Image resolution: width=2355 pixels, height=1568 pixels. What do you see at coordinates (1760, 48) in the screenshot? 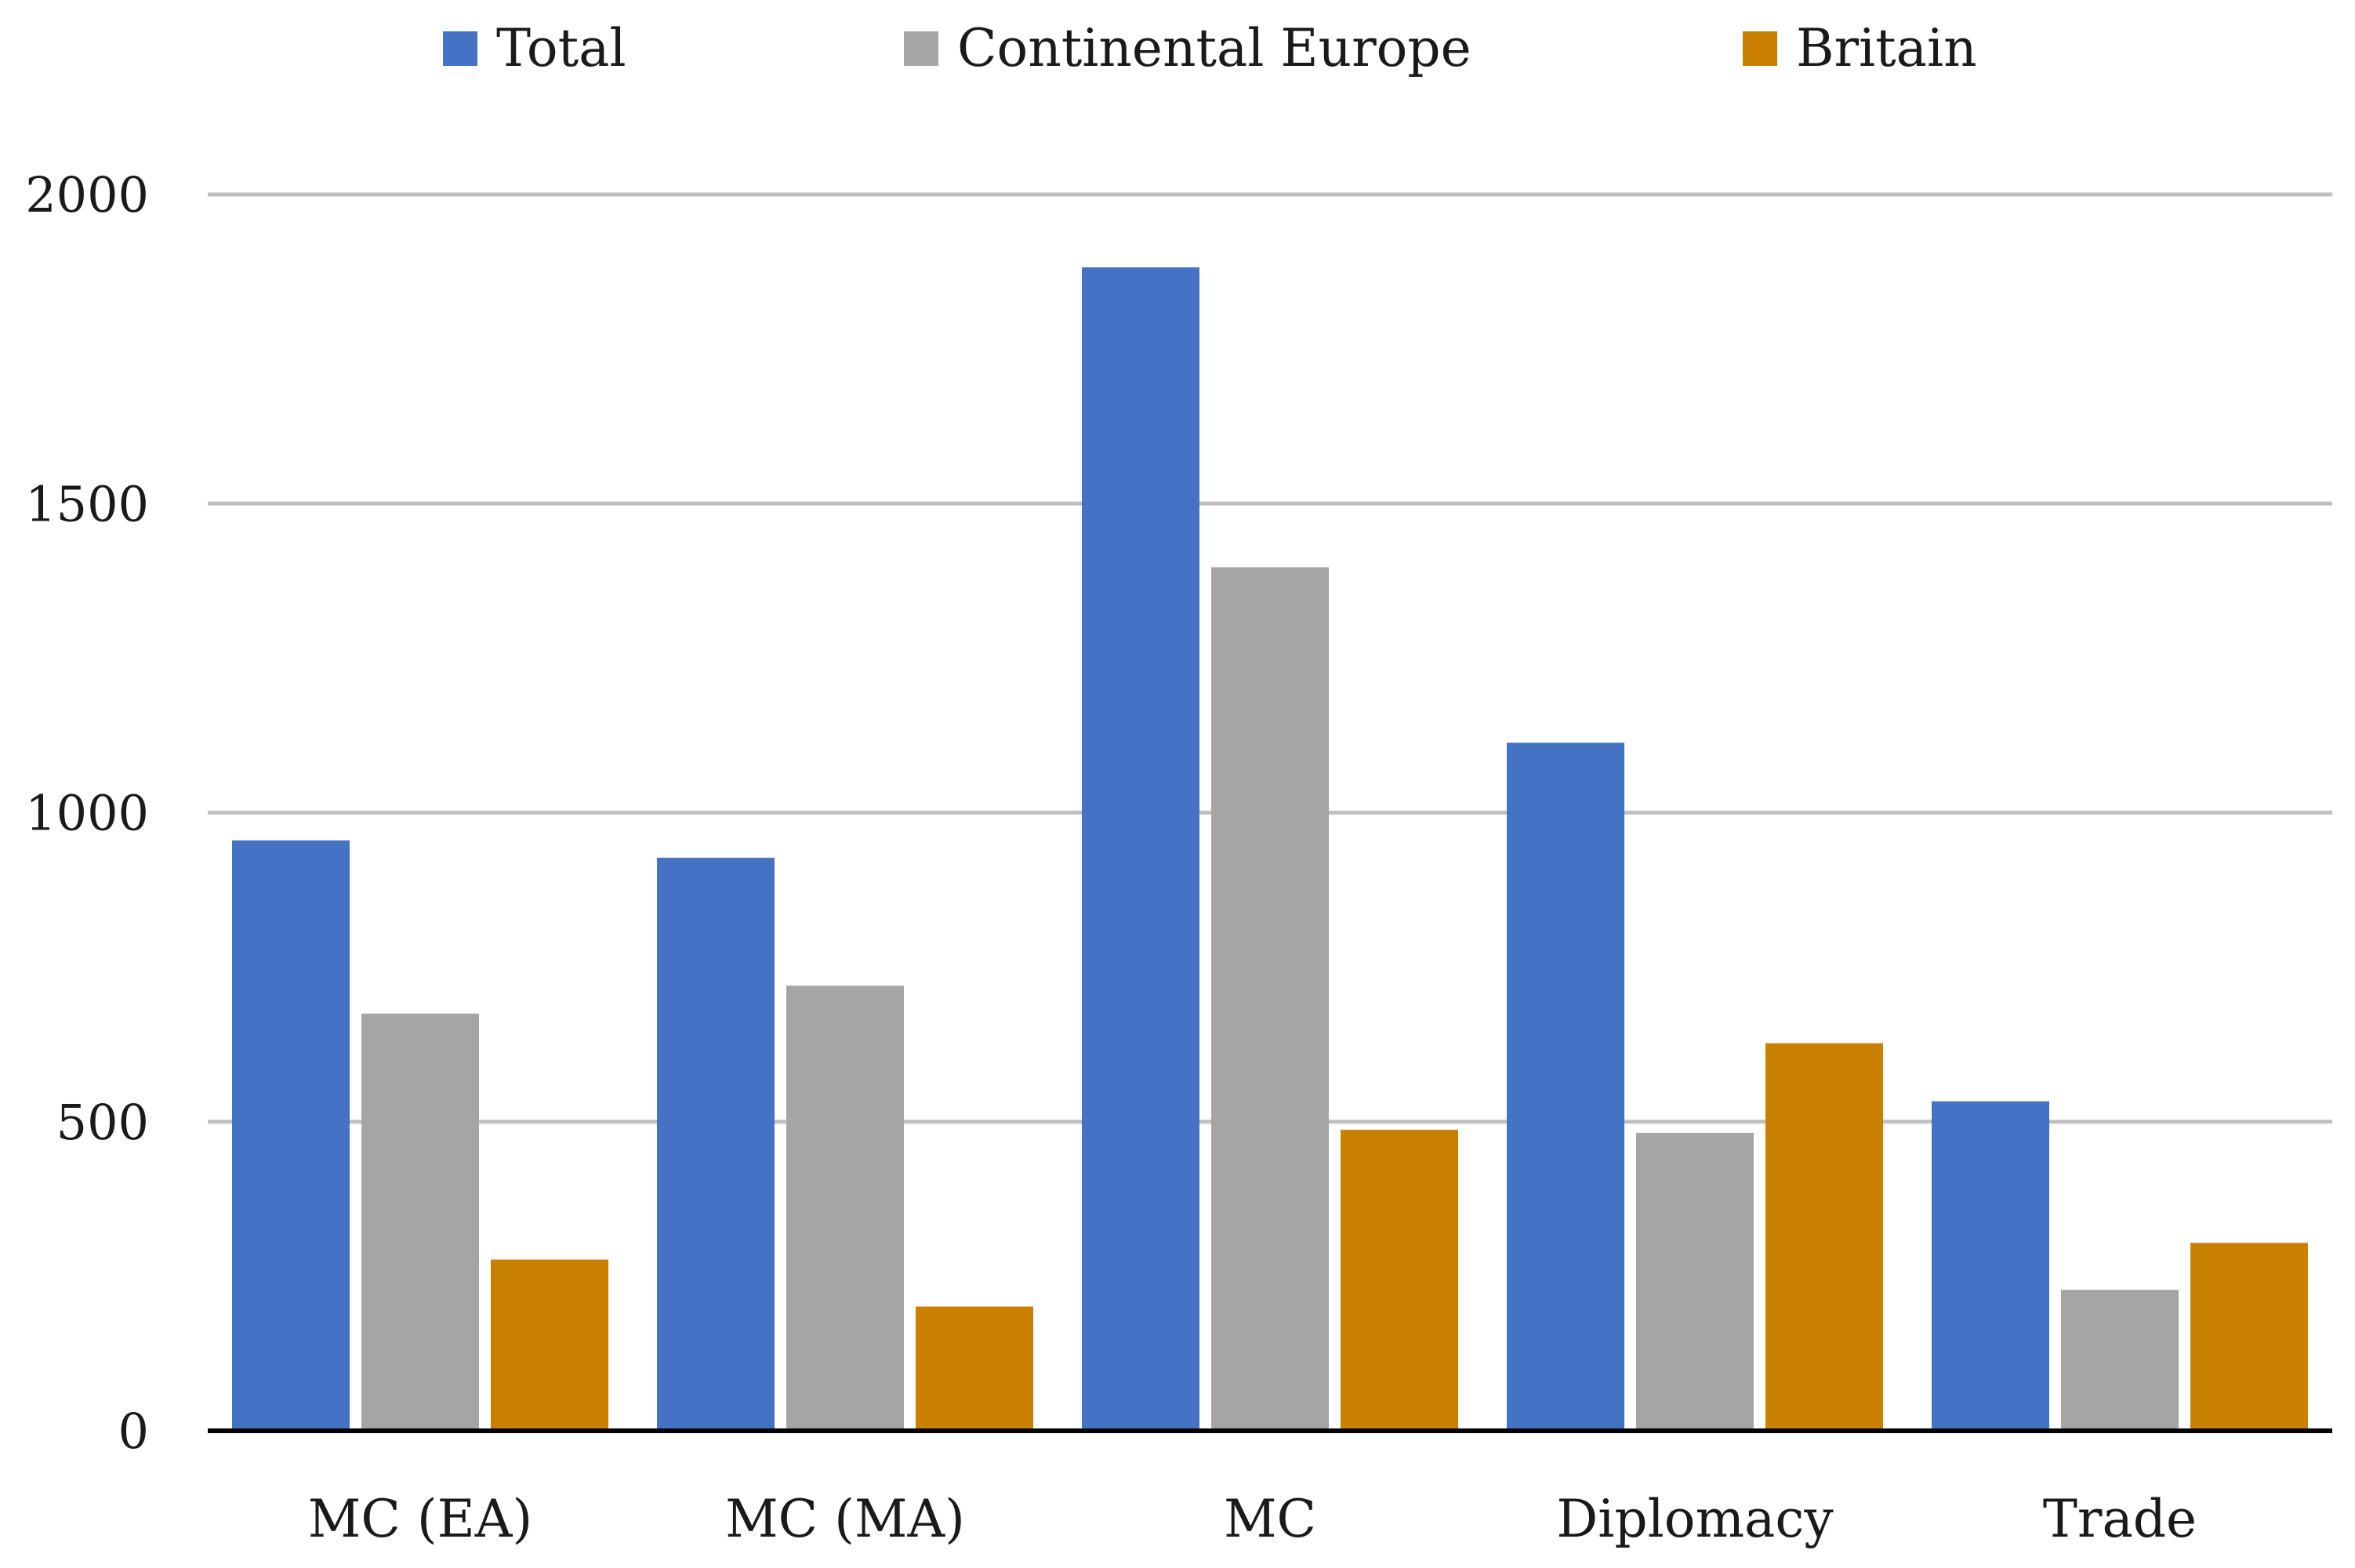
I see `legend-swatch-britain` at bounding box center [1760, 48].